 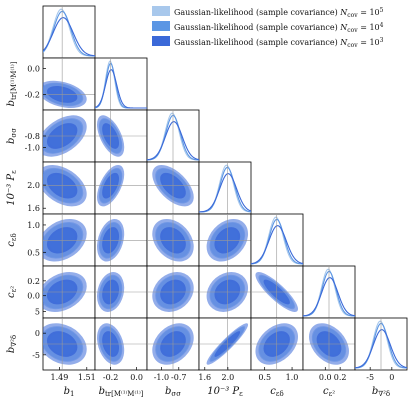 I want to click on y-axis-label-sub: εδ, so click(x=14, y=237).